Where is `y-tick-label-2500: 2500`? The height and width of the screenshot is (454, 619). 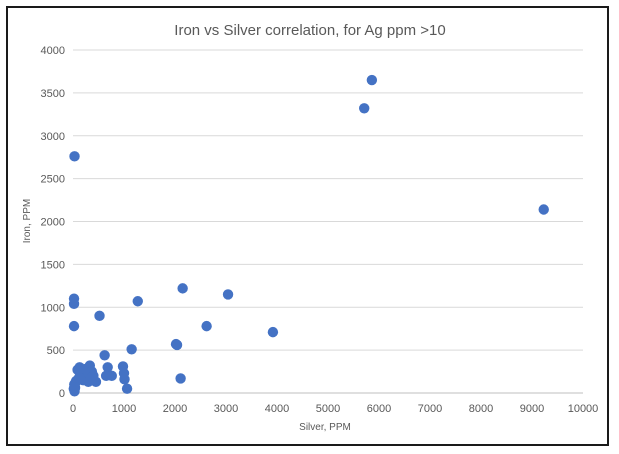 y-tick-label-2500: 2500 is located at coordinates (53, 180).